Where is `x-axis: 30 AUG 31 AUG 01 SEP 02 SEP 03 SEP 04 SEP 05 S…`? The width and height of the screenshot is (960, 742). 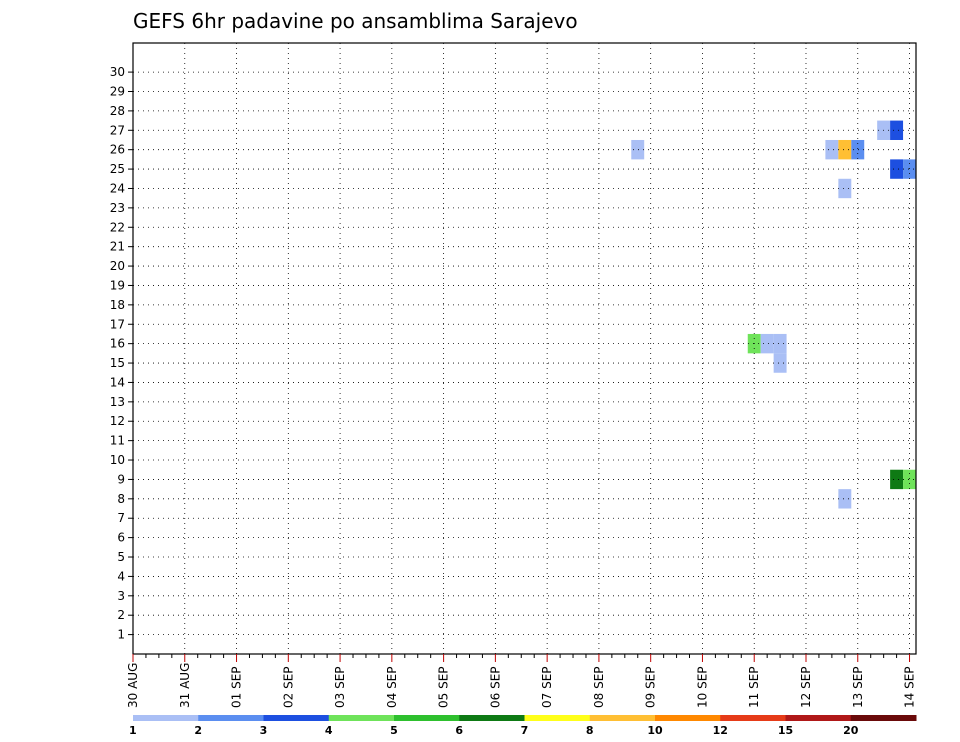
x-axis: 30 AUG 31 AUG 01 SEP 02 SEP 03 SEP 04 SEP 05 S… is located at coordinates (521, 681).